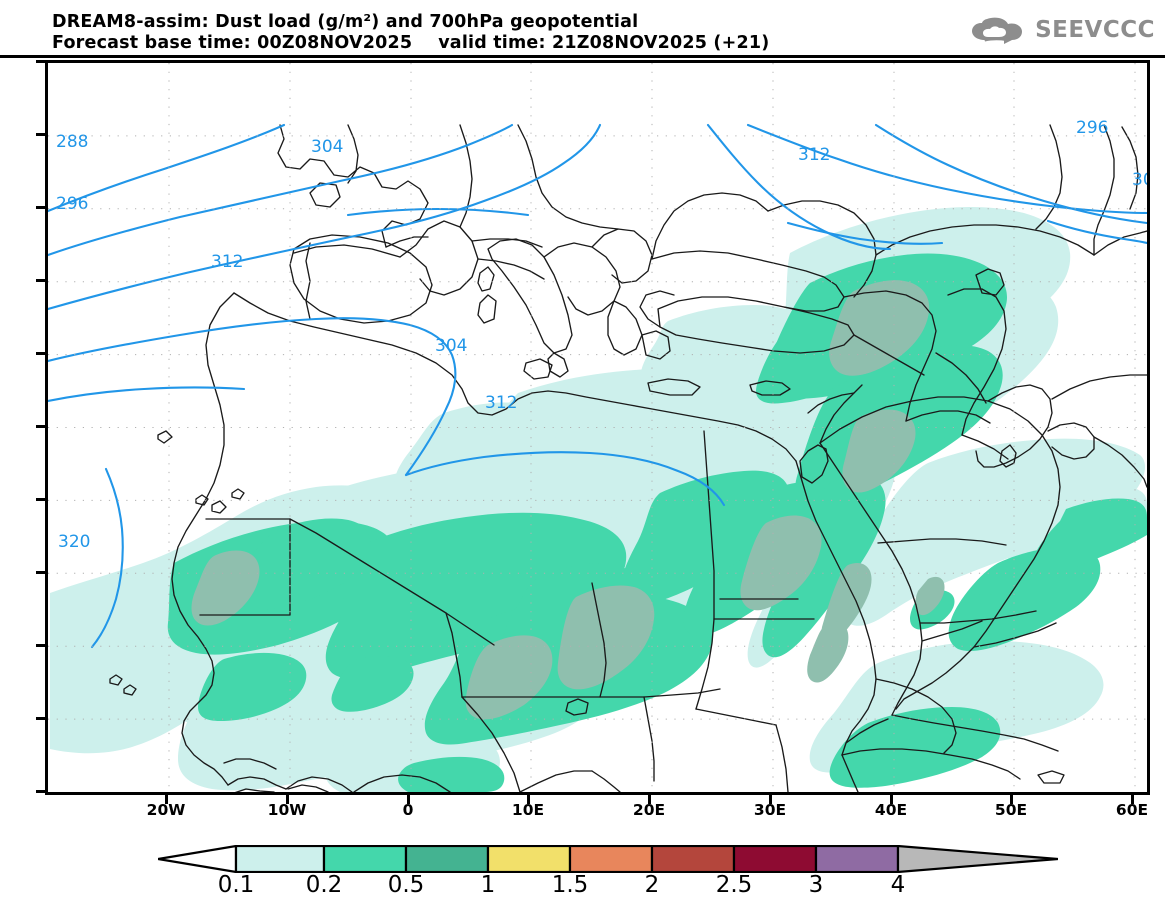  What do you see at coordinates (1132, 799) in the screenshot?
I see `lon-tick-60E` at bounding box center [1132, 799].